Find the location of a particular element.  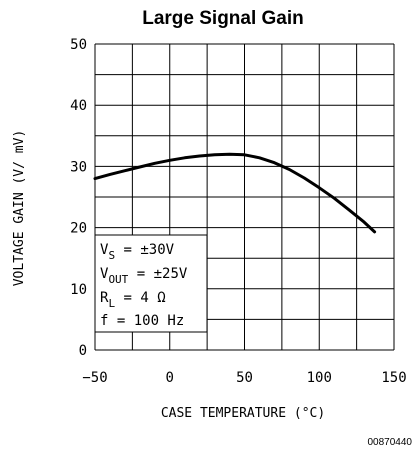

condition-line: VS = ±30V is located at coordinates (137, 252).